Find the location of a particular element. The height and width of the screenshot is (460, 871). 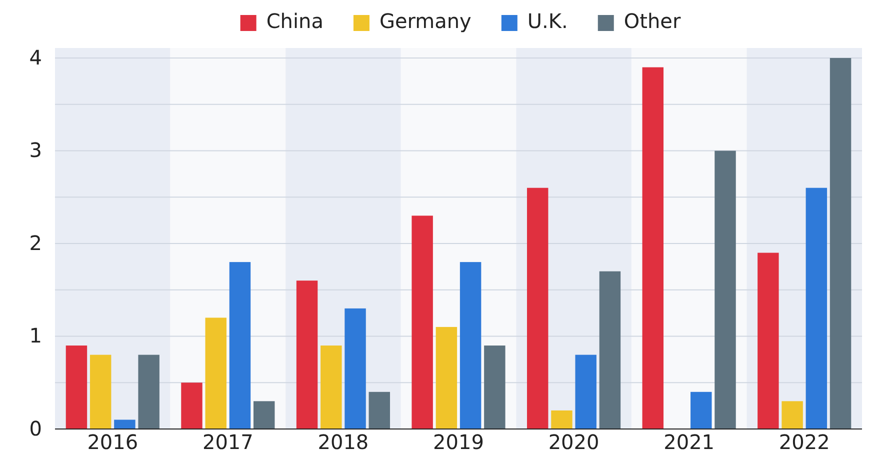

x-tick-label: 2018 is located at coordinates (343, 442).